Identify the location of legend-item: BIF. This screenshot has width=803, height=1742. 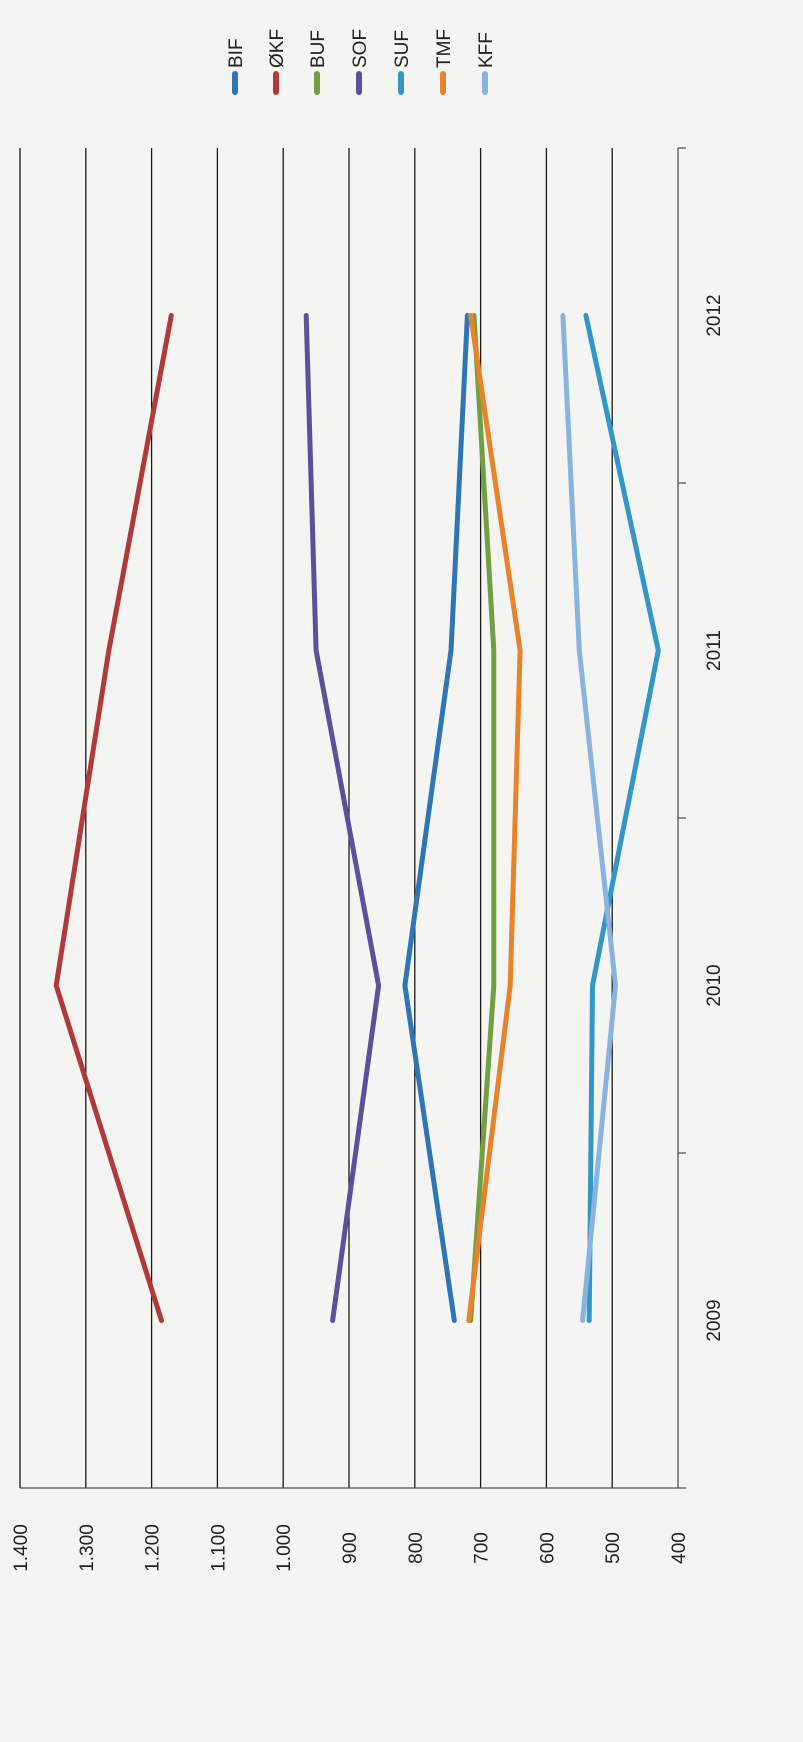
(236, 66).